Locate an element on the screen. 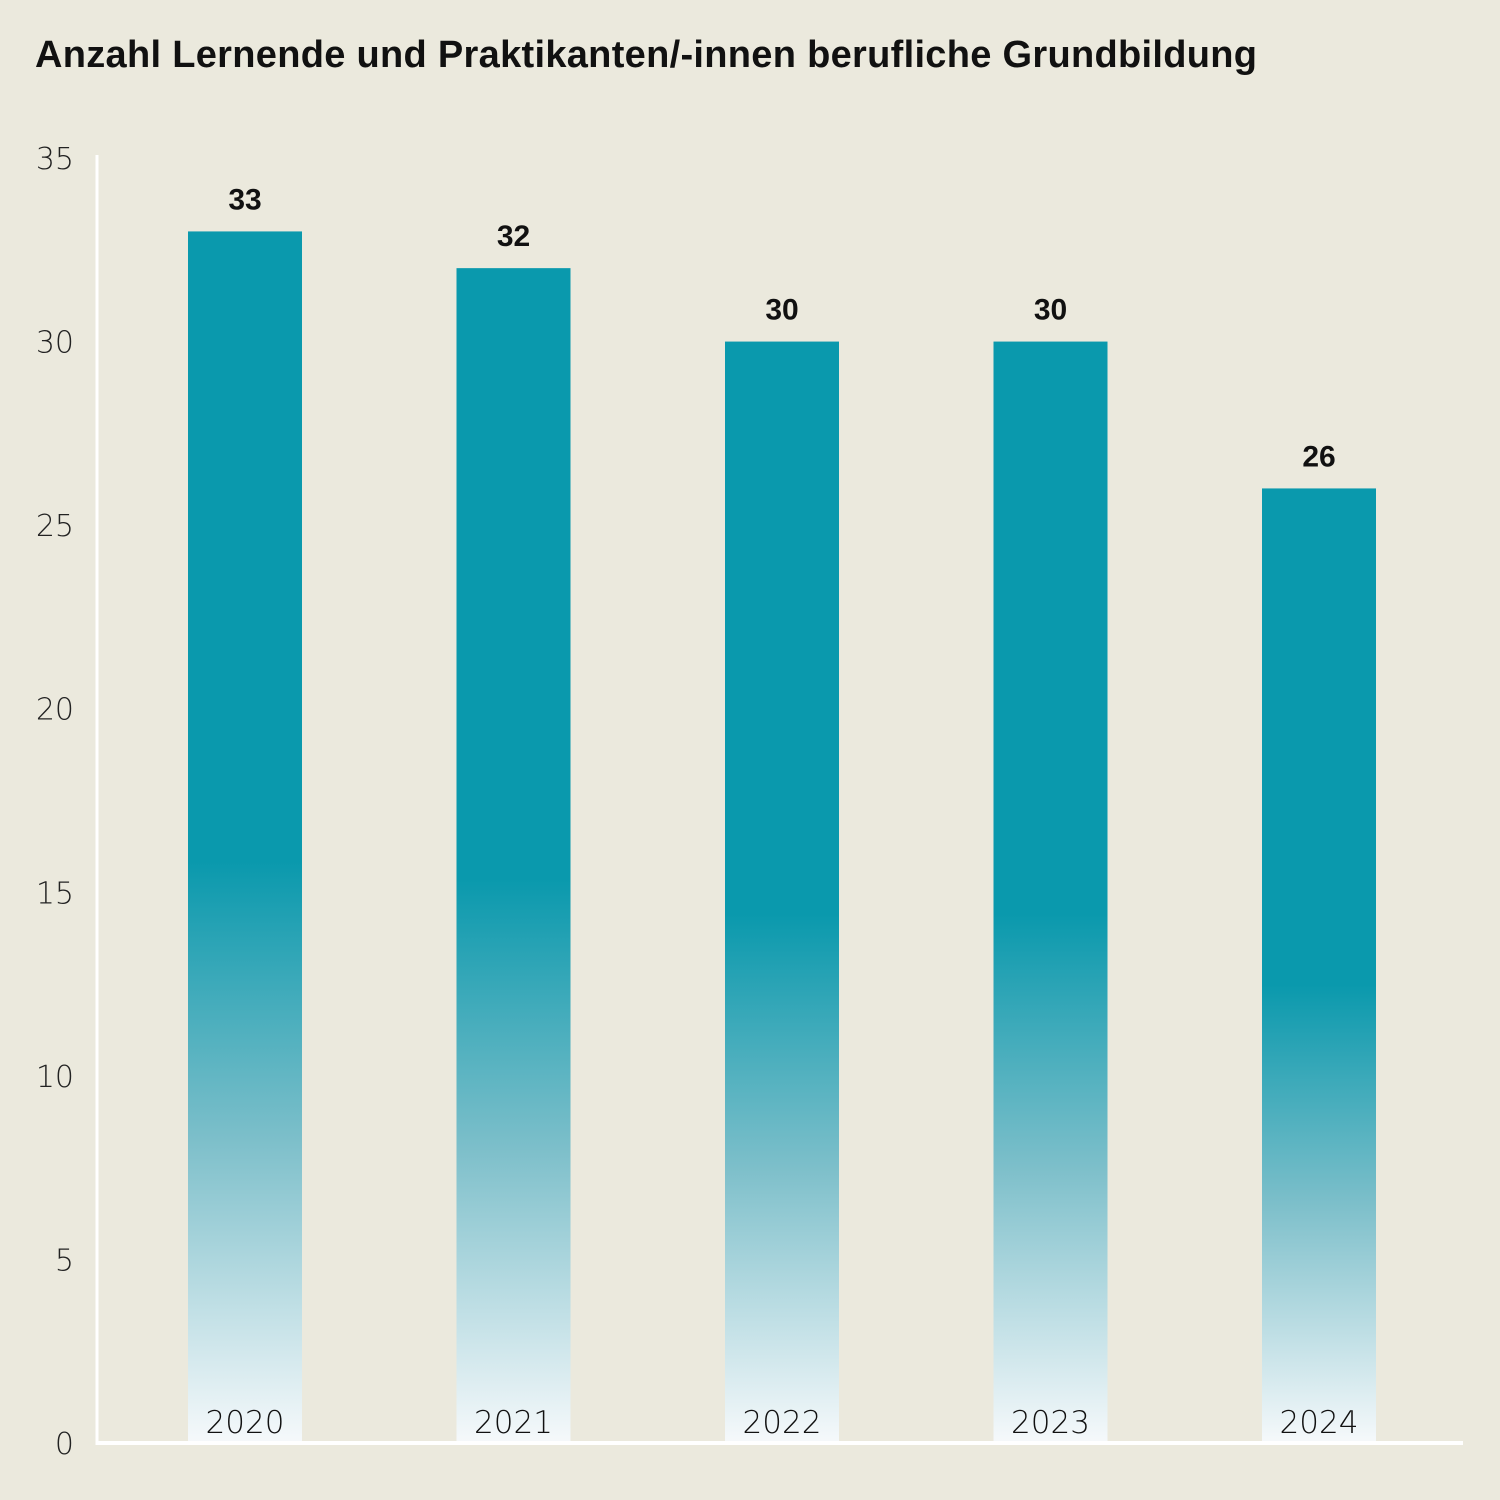  x-tick-label: 2020 is located at coordinates (245, 1423).